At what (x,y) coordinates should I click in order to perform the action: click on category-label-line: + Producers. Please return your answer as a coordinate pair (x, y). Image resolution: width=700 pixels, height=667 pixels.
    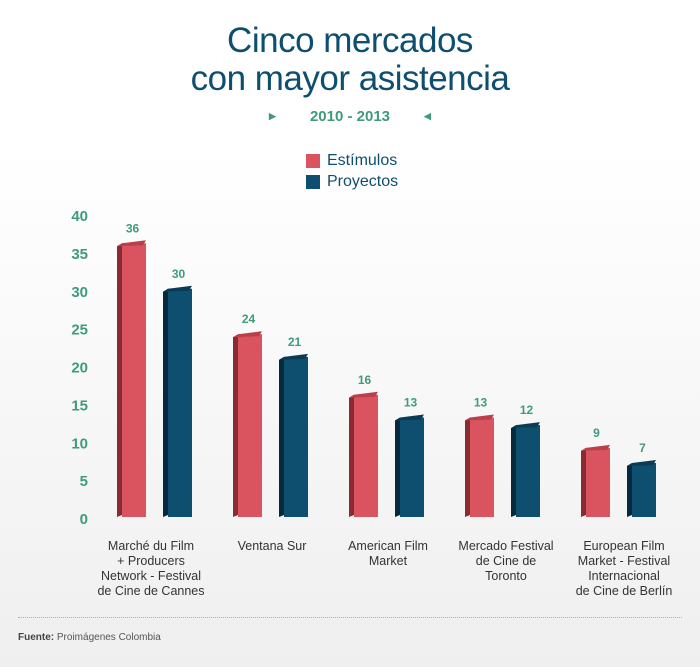
    Looking at the image, I should click on (151, 561).